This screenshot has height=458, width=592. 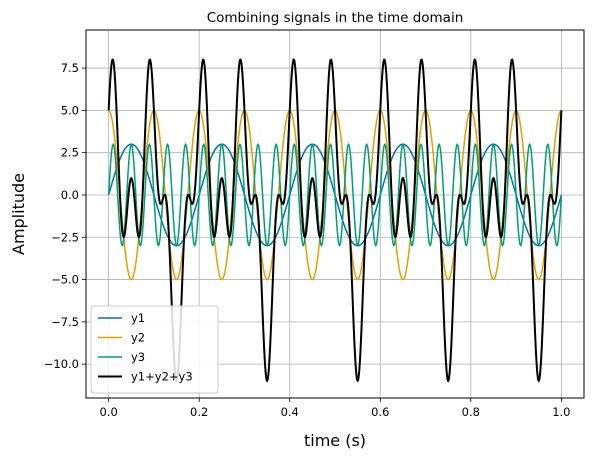 What do you see at coordinates (65, 216) in the screenshot?
I see `y-axis-ticks: −10.0 −7.5 −5.0 −2.5 0.0 2.5 5.0 7.5` at bounding box center [65, 216].